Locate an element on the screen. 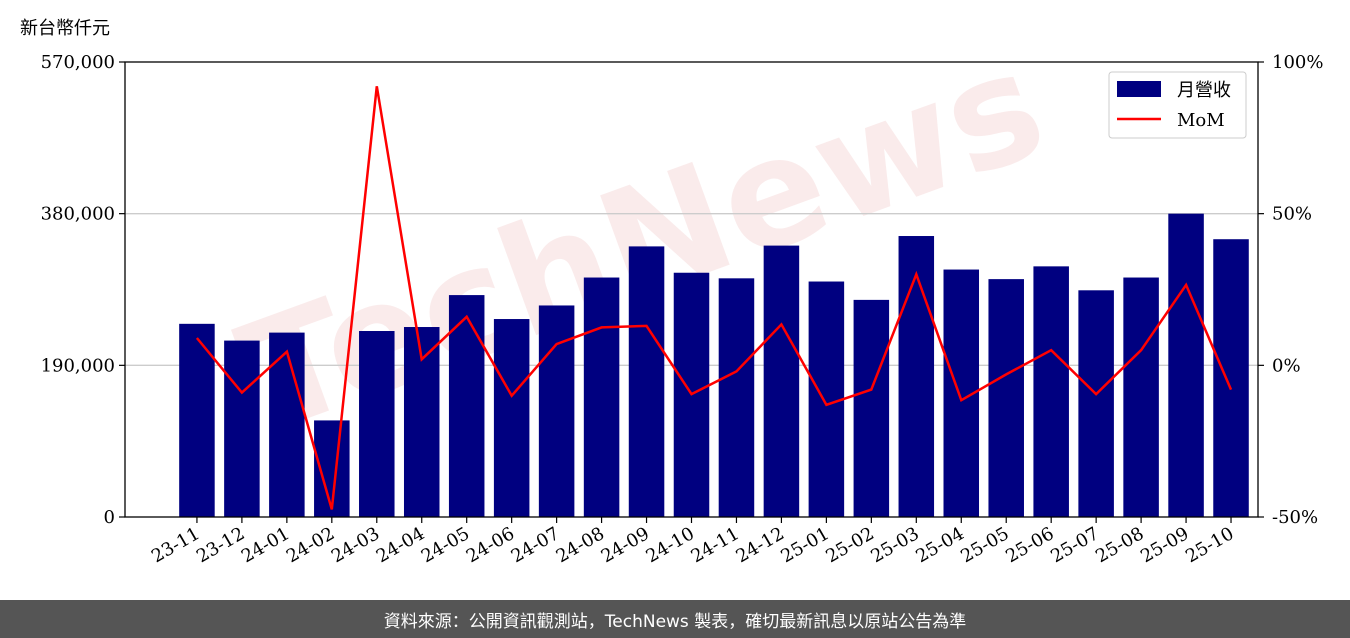  right-tick-label: 50% is located at coordinates (1292, 214).